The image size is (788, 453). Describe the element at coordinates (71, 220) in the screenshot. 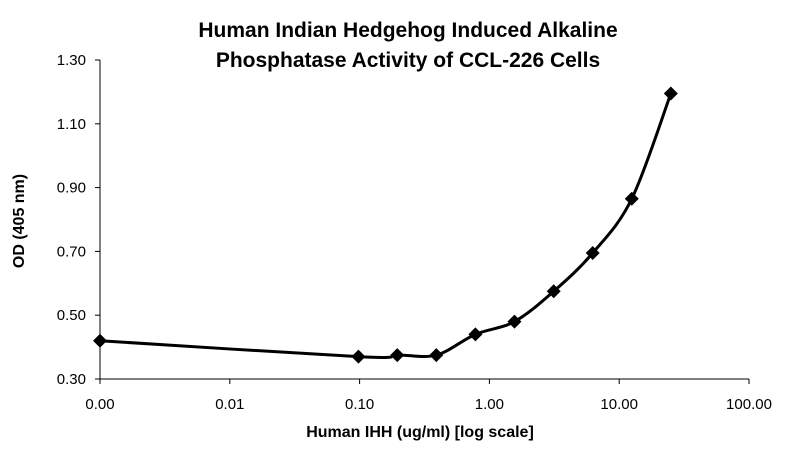

I see `y-tick-labels: 0.30 0.50 0.70 0.90 1.10 1.30` at that location.